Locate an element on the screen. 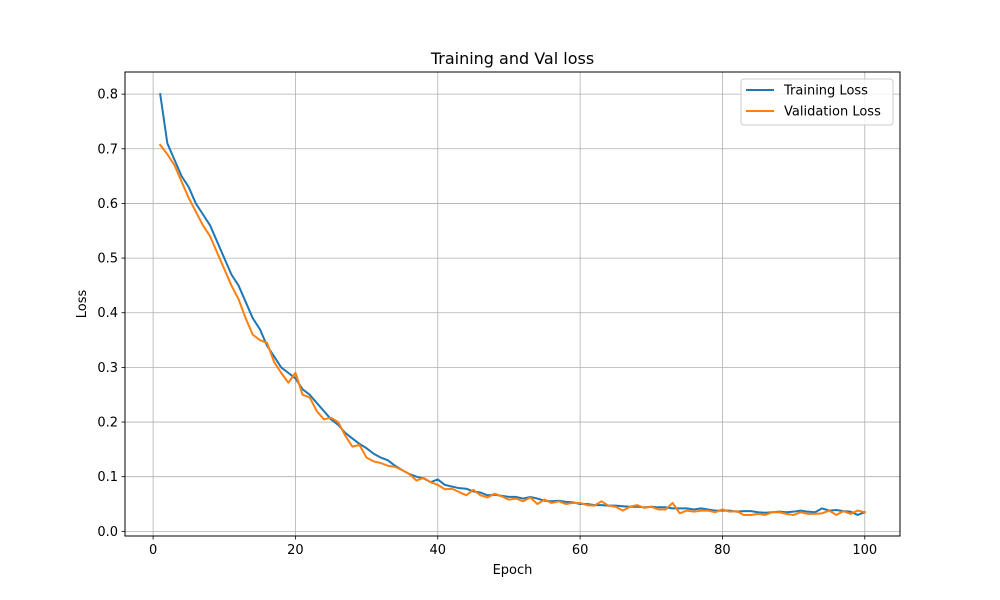  y-tick-label: 0.6 is located at coordinates (107, 204).